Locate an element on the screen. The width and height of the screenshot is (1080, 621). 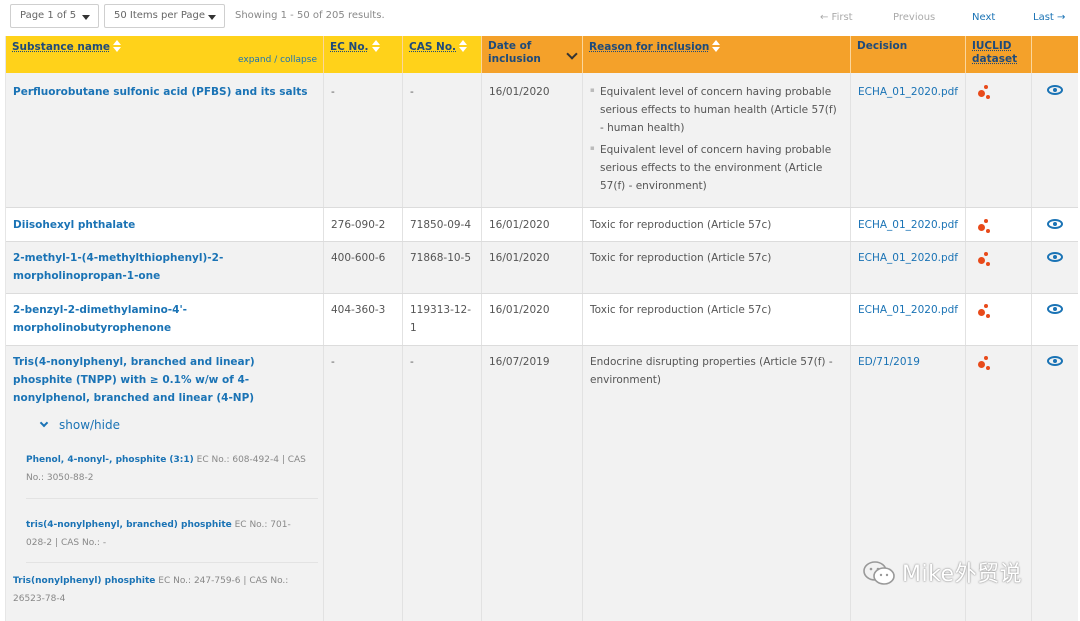
page-select: Page 1 of 5 is located at coordinates (54, 16).